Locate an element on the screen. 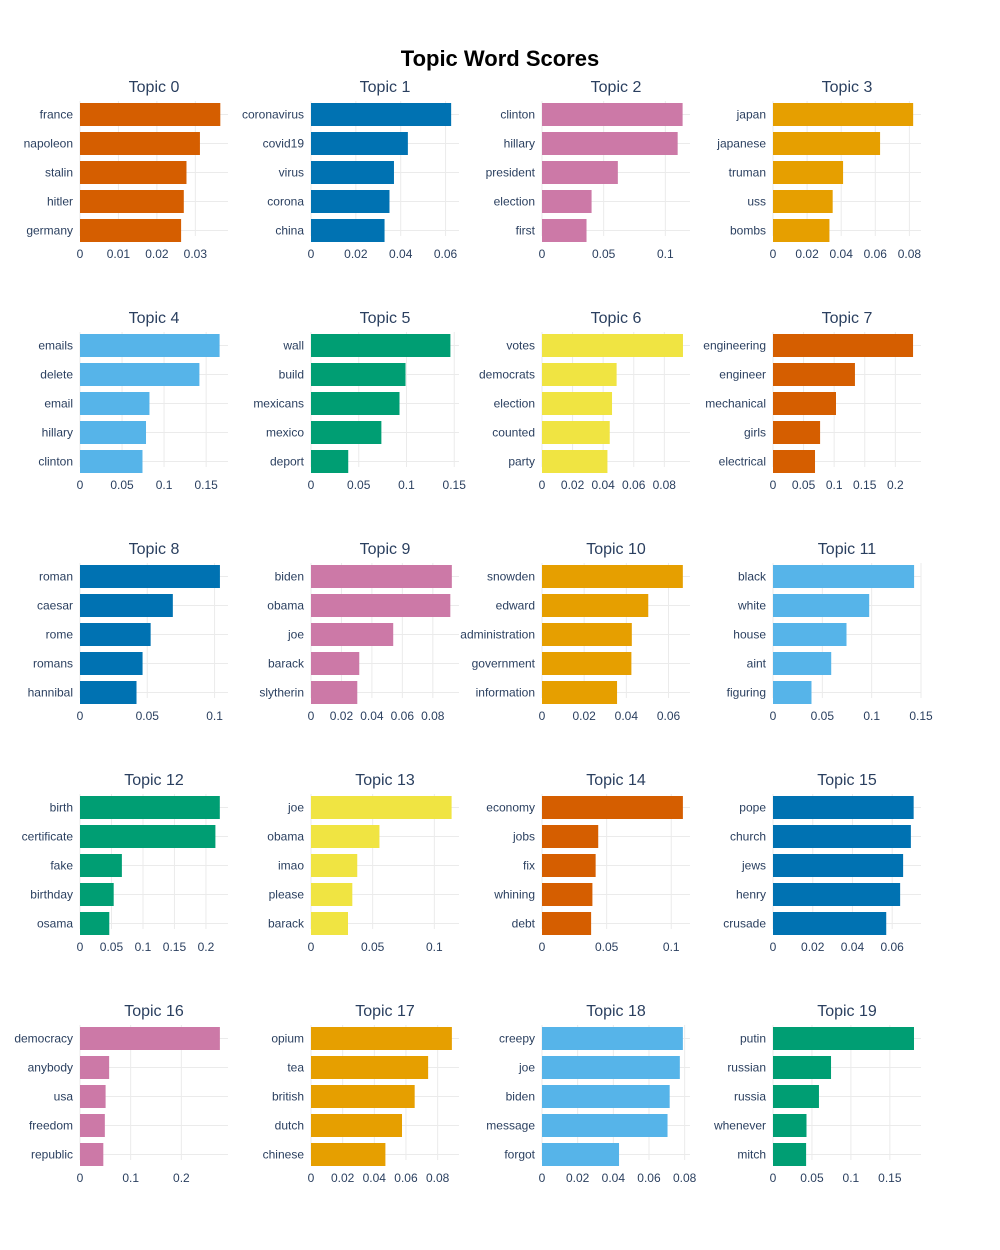 This screenshot has height=1250, width=1000. x-tick-label: 0.15 is located at coordinates (455, 485).